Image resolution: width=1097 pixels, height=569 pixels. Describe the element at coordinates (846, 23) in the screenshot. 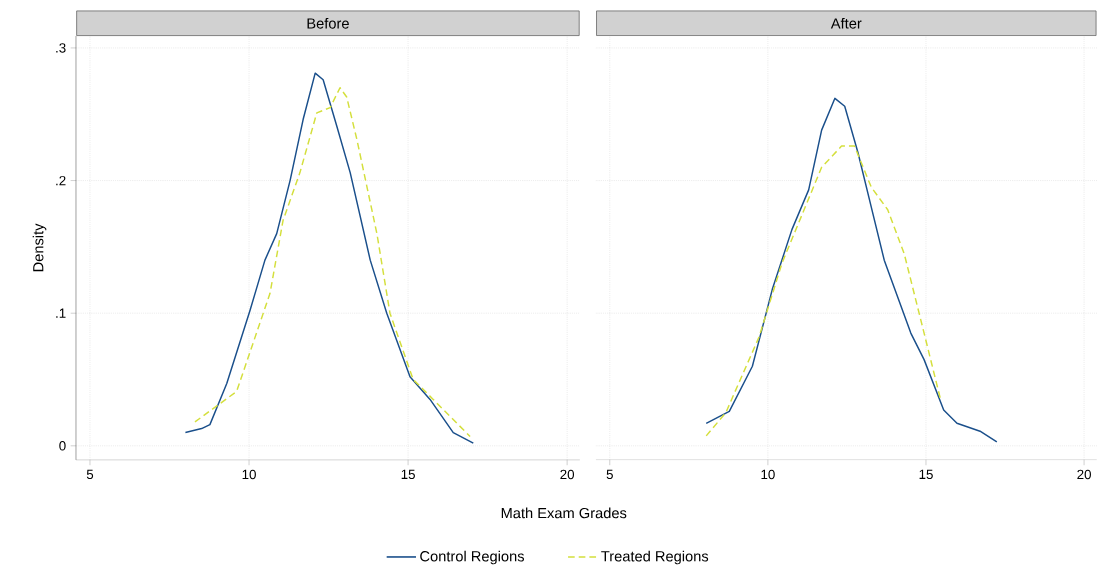

I see `chart-title: After` at that location.